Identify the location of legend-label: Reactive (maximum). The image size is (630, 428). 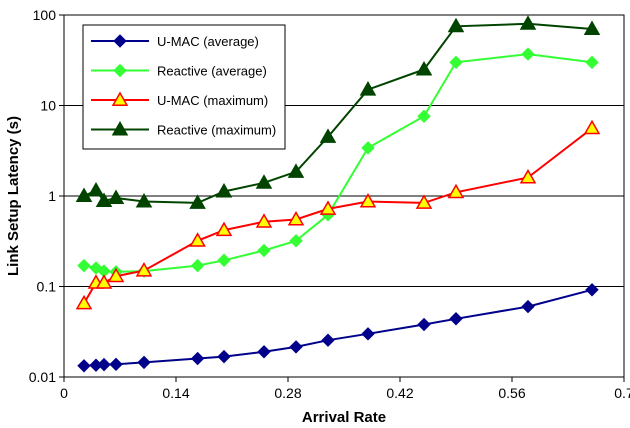
(216, 130).